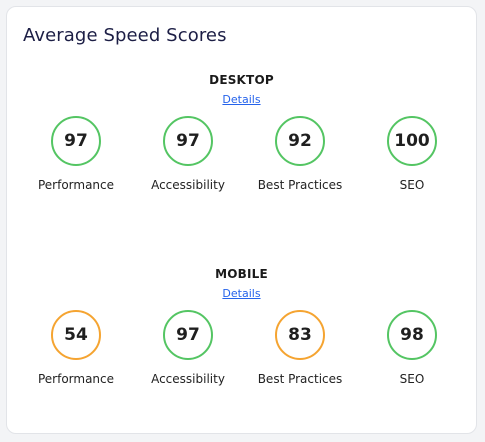 This screenshot has width=485, height=442. I want to click on desktop-metric-performance: 97 Performance, so click(76, 154).